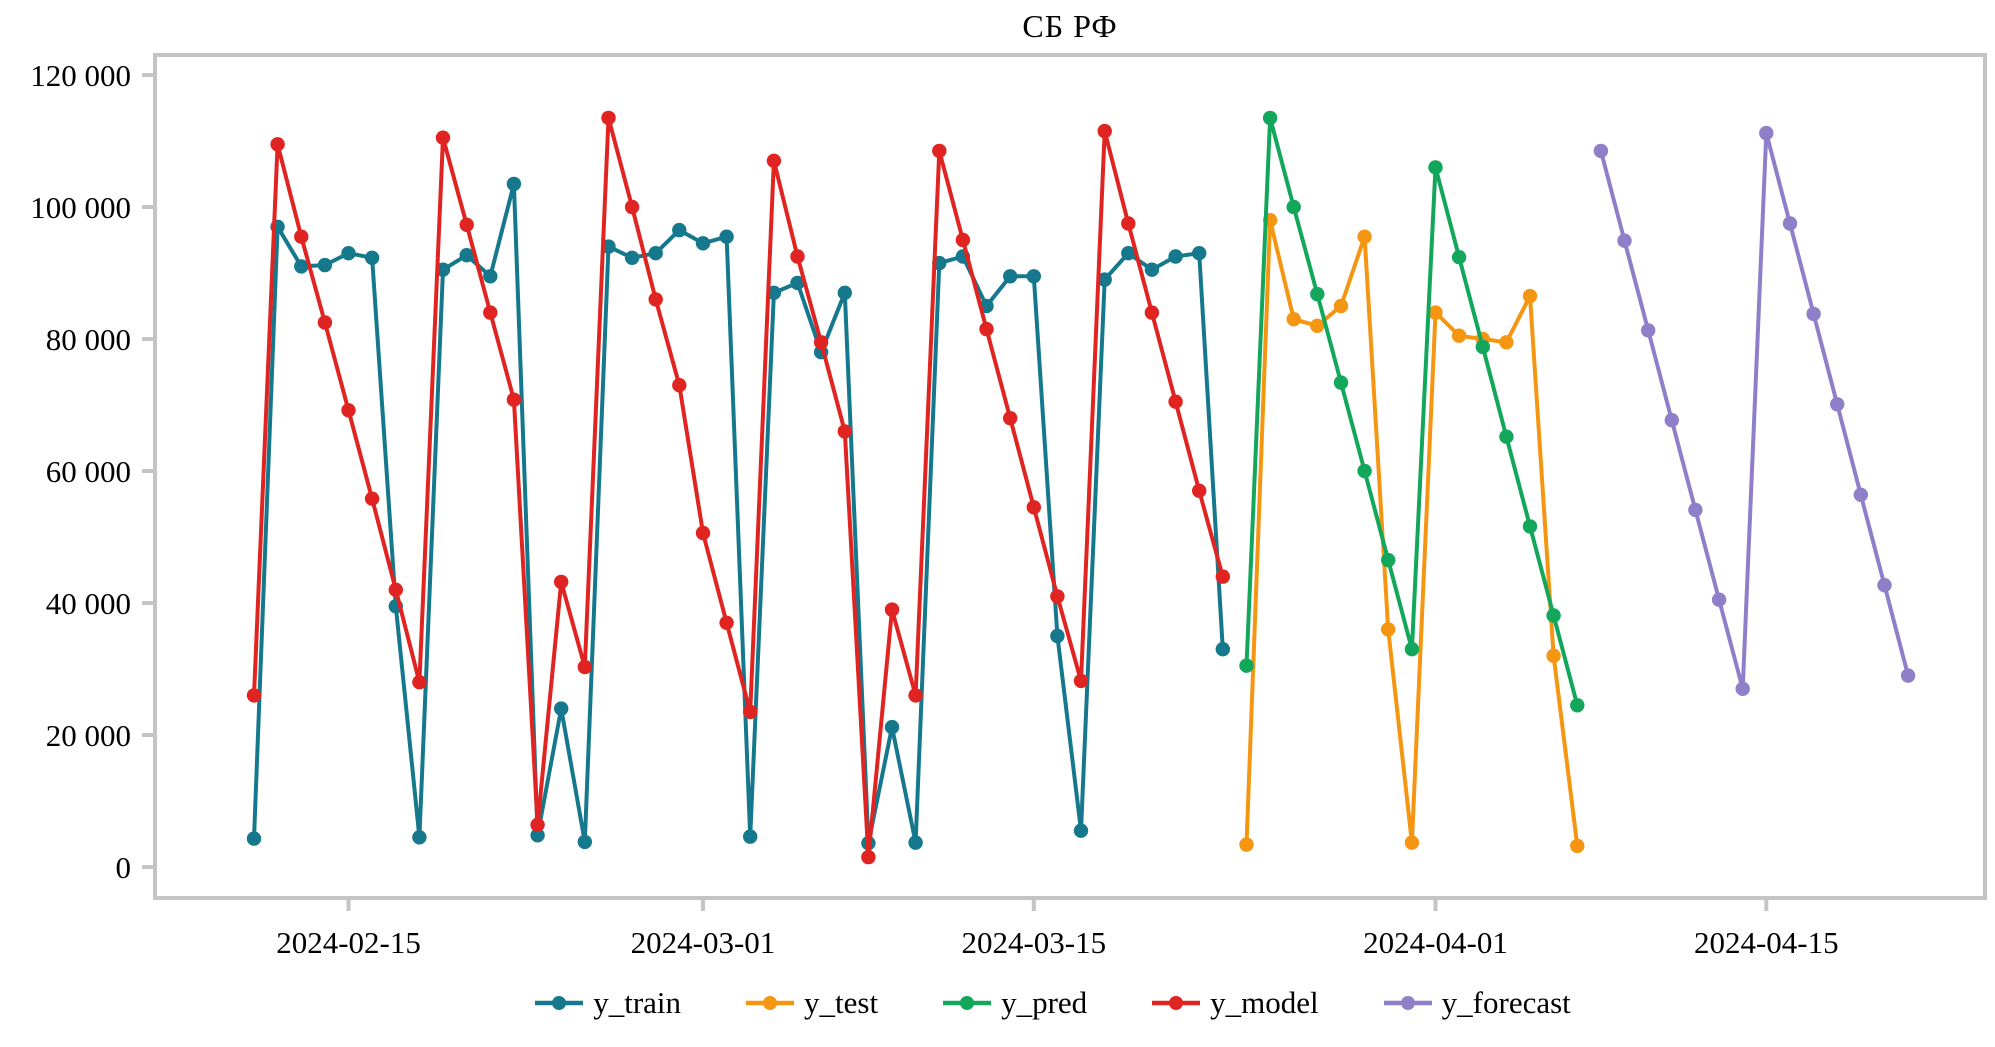 This screenshot has height=1047, width=1995. Describe the element at coordinates (559, 1003) in the screenshot. I see `legend-marker-y_train` at that location.